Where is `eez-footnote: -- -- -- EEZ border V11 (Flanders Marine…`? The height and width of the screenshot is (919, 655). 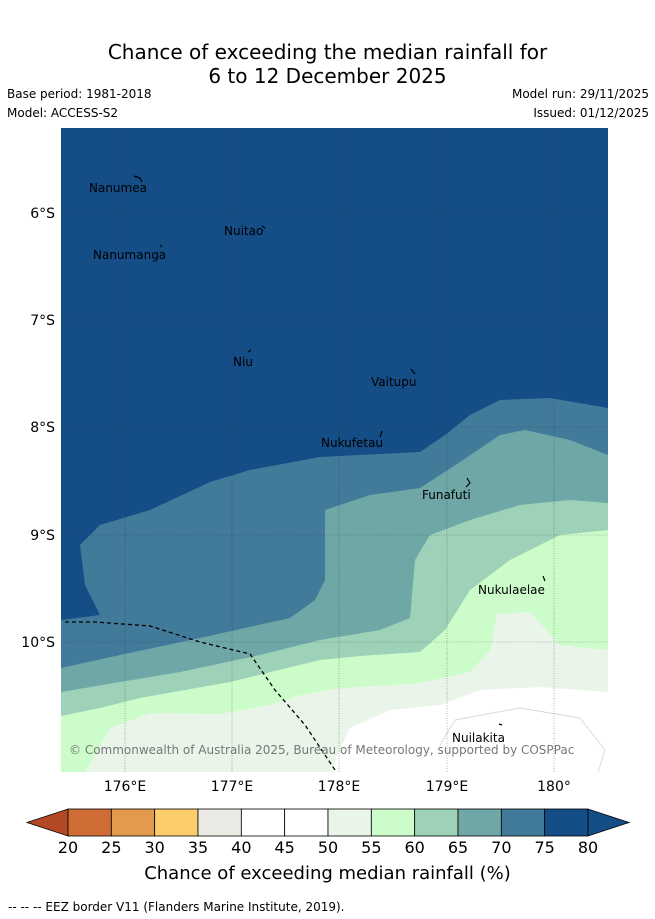
eez-footnote: -- -- -- EEZ border V11 (Flanders Marine… is located at coordinates (176, 907).